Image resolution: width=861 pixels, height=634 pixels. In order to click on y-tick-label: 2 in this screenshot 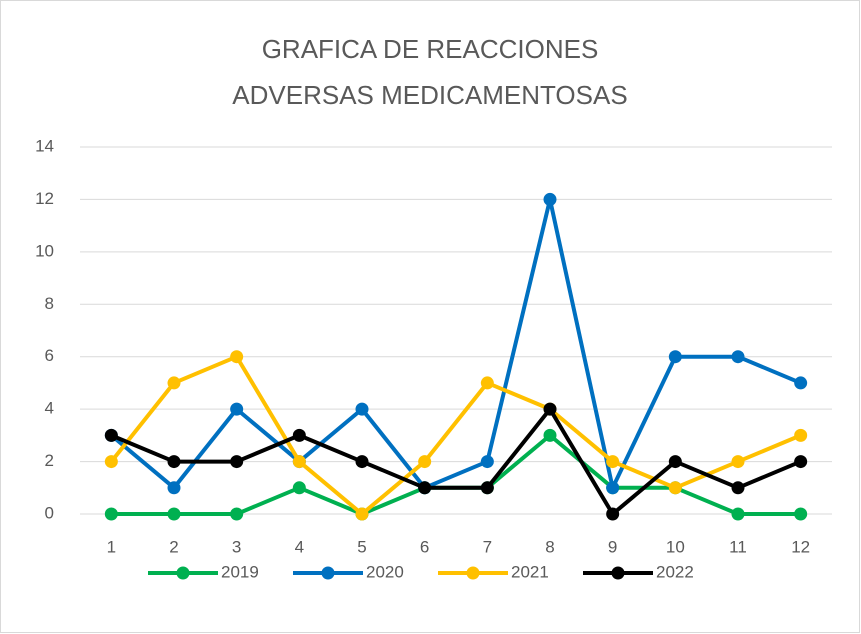, I will do `click(49, 460)`.